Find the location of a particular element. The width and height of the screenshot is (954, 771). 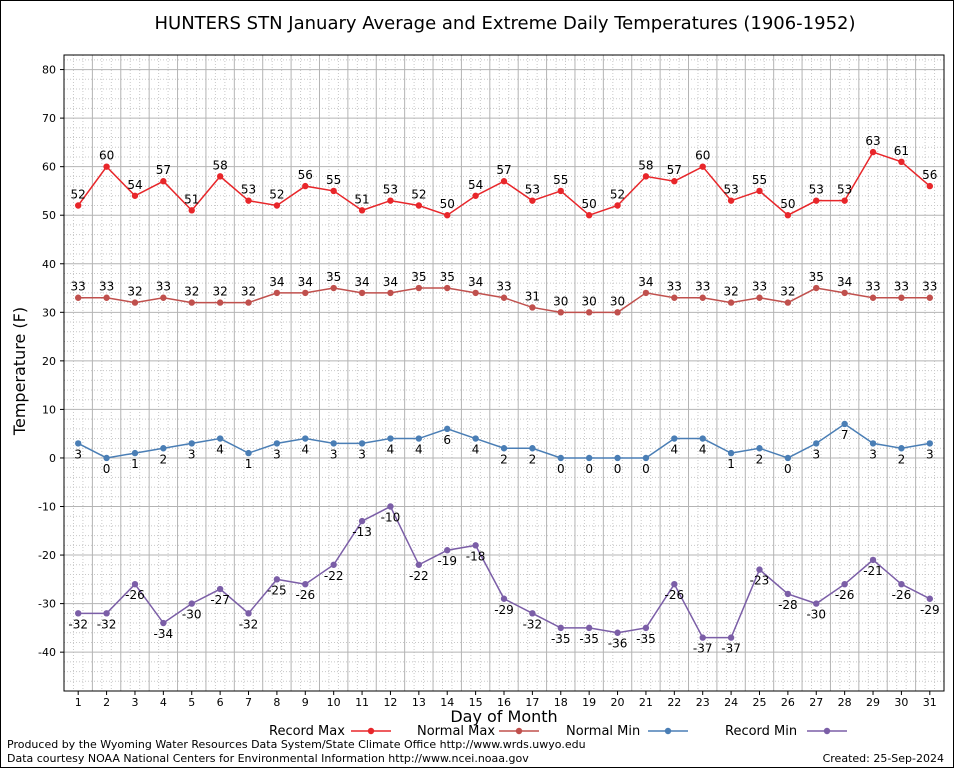

x-tick-label: 17 is located at coordinates (532, 702).